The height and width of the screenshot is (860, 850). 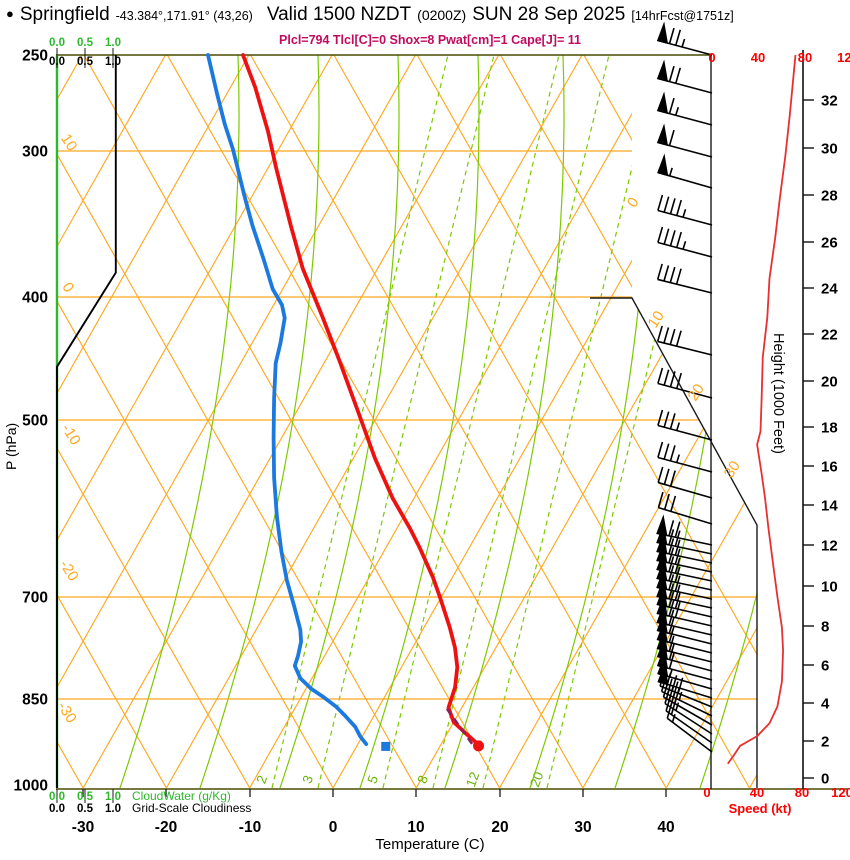 I want to click on pressure-tick-label: 250, so click(x=35, y=56).